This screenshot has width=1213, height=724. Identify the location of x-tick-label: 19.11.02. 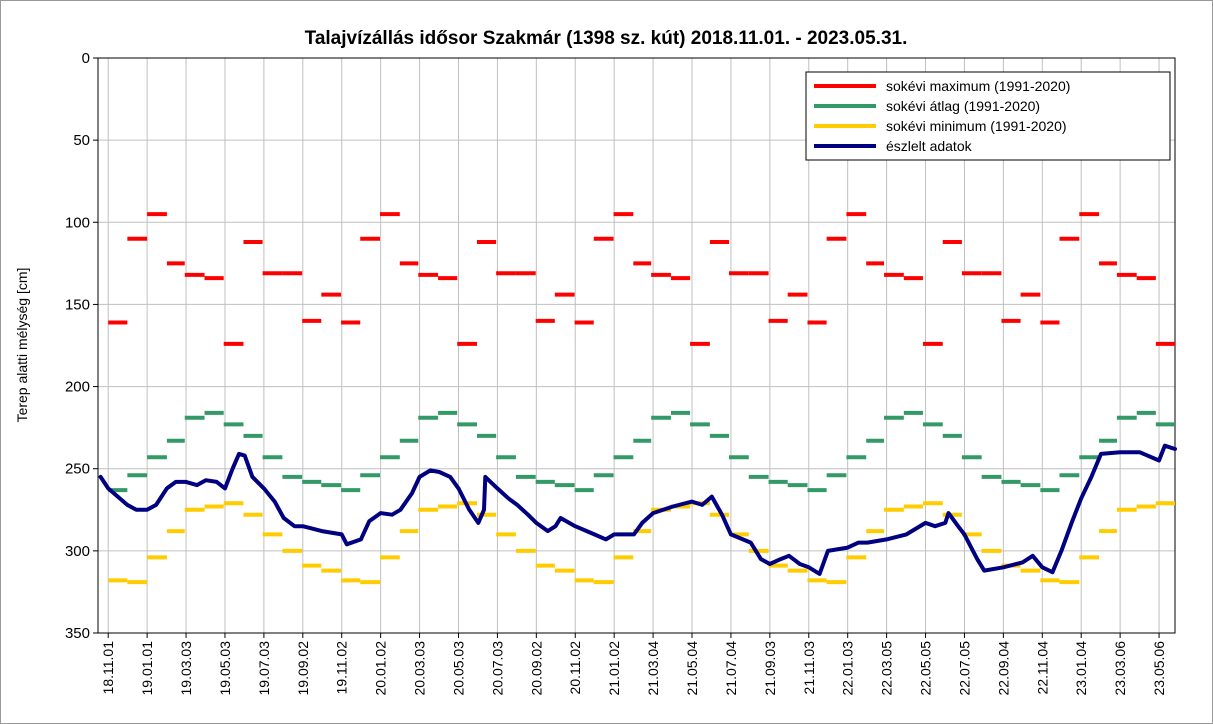
(342, 668).